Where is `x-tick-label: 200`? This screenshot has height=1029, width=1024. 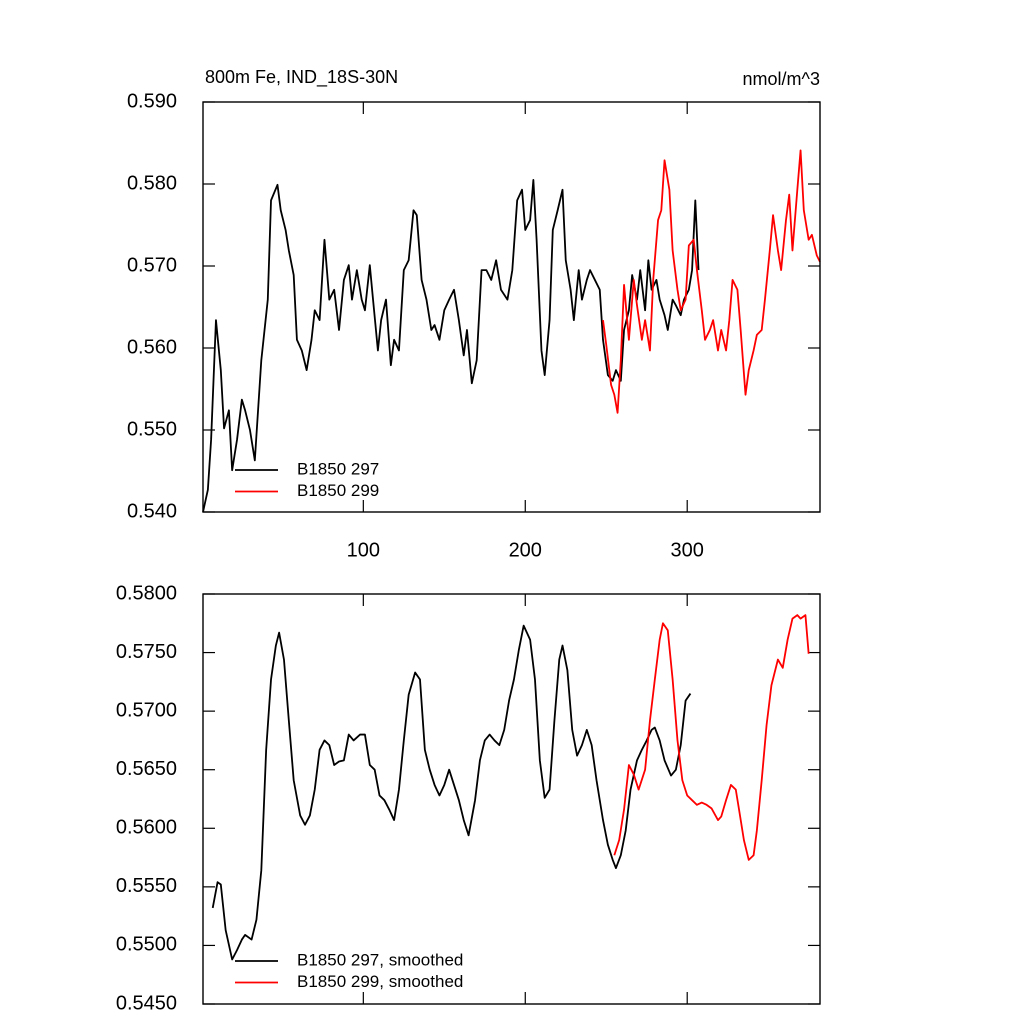
x-tick-label: 200 is located at coordinates (525, 550).